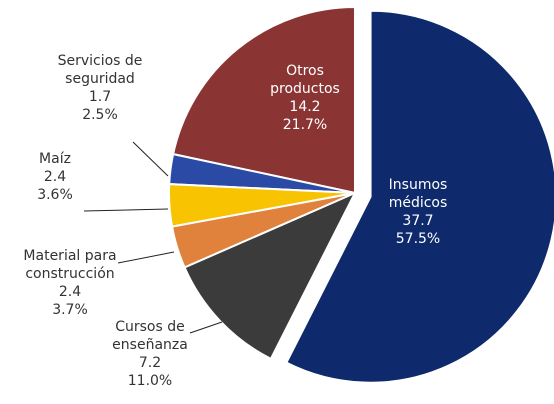 The image size is (554, 404). What do you see at coordinates (305, 107) in the screenshot?
I see `value-label: 14.2` at bounding box center [305, 107].